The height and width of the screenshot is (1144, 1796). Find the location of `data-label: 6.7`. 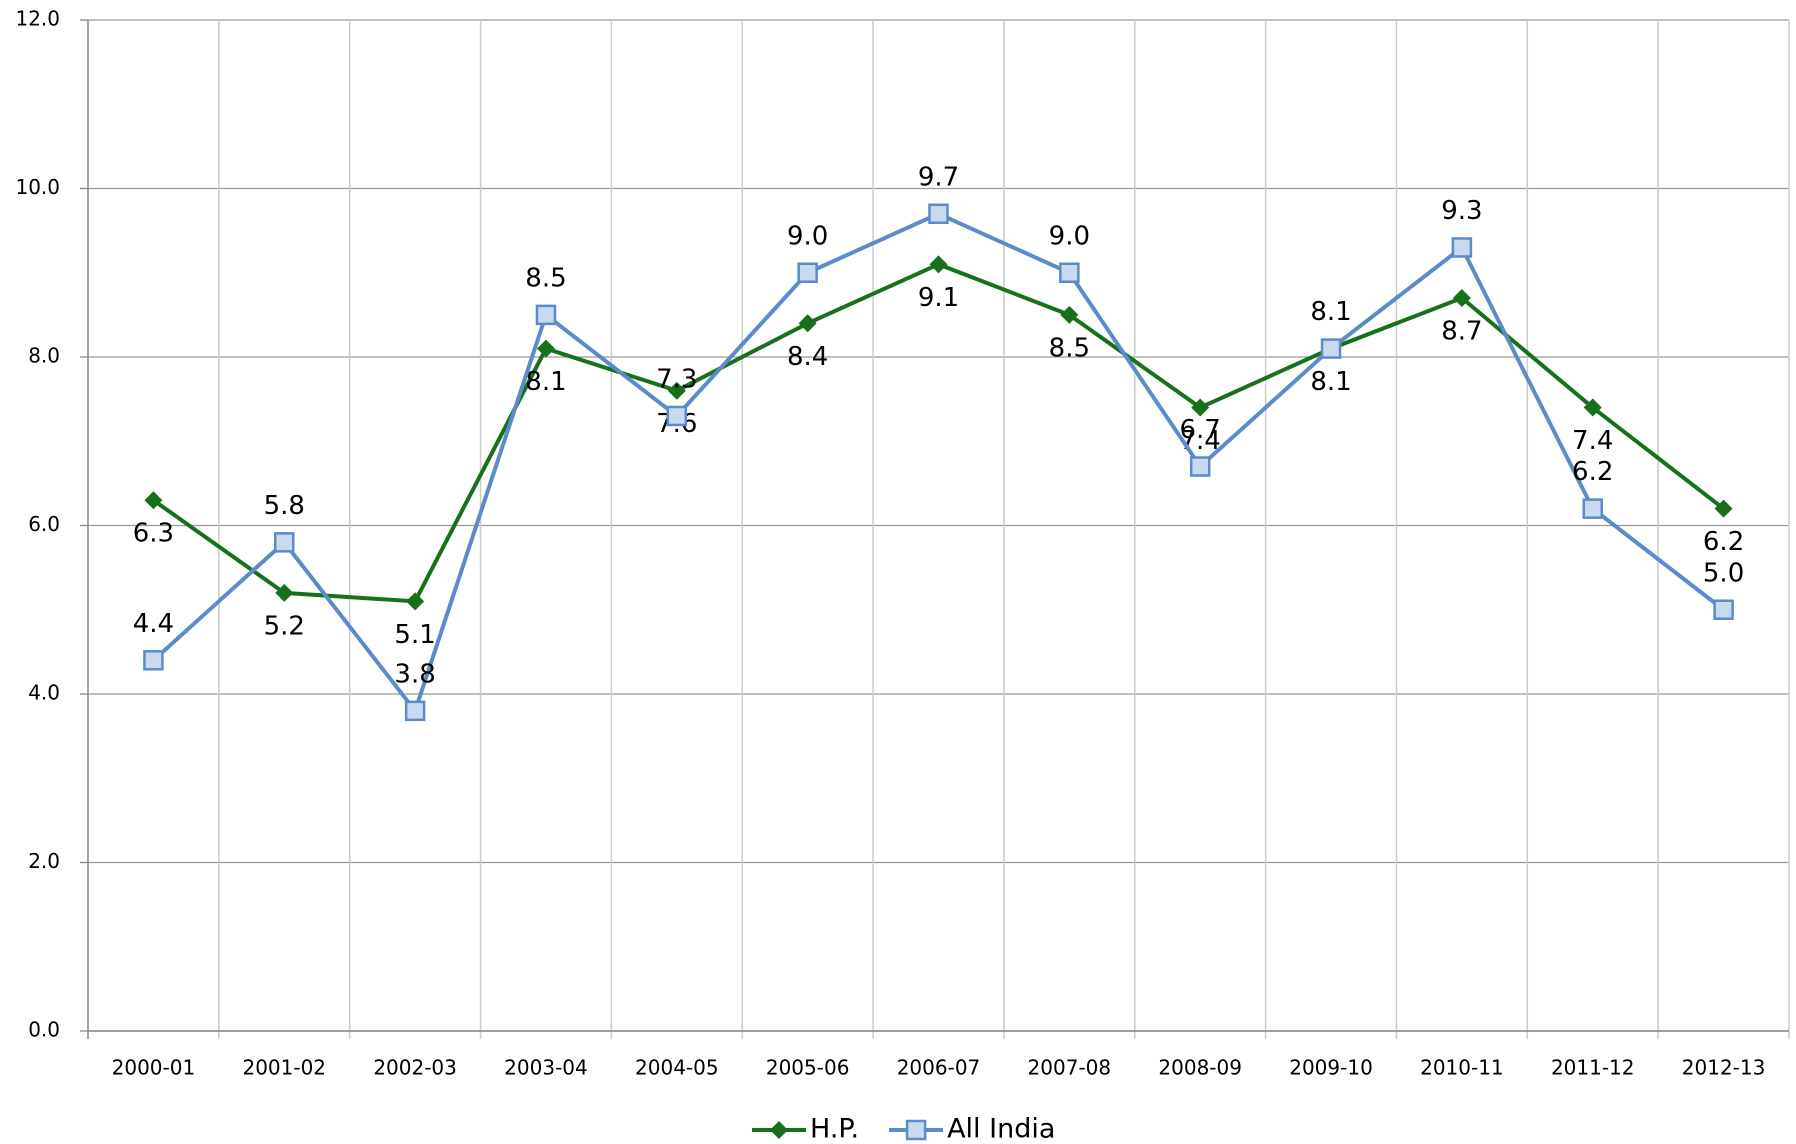

data-label: 6.7 is located at coordinates (1200, 430).